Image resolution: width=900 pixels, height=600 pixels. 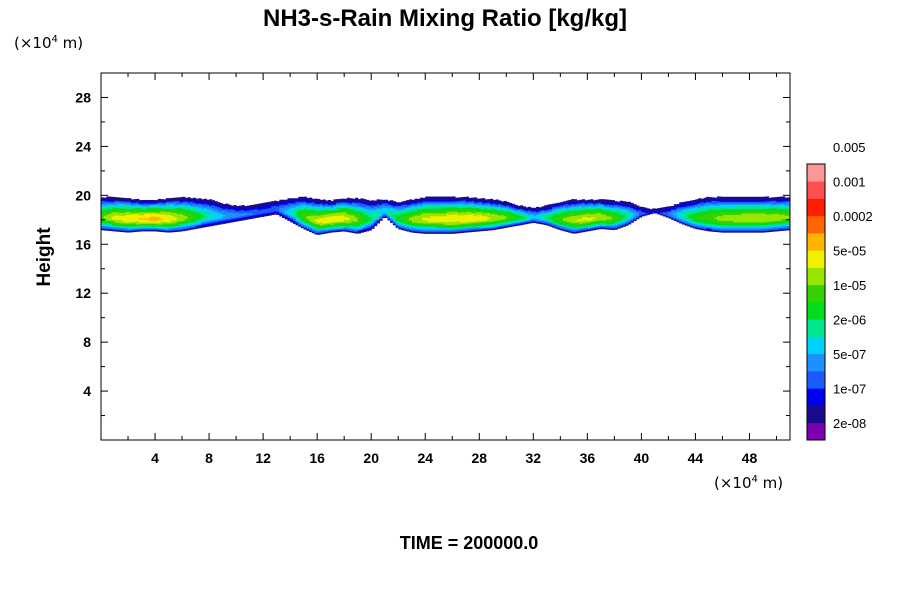 I want to click on x-unit-exponent: 4, so click(x=755, y=479).